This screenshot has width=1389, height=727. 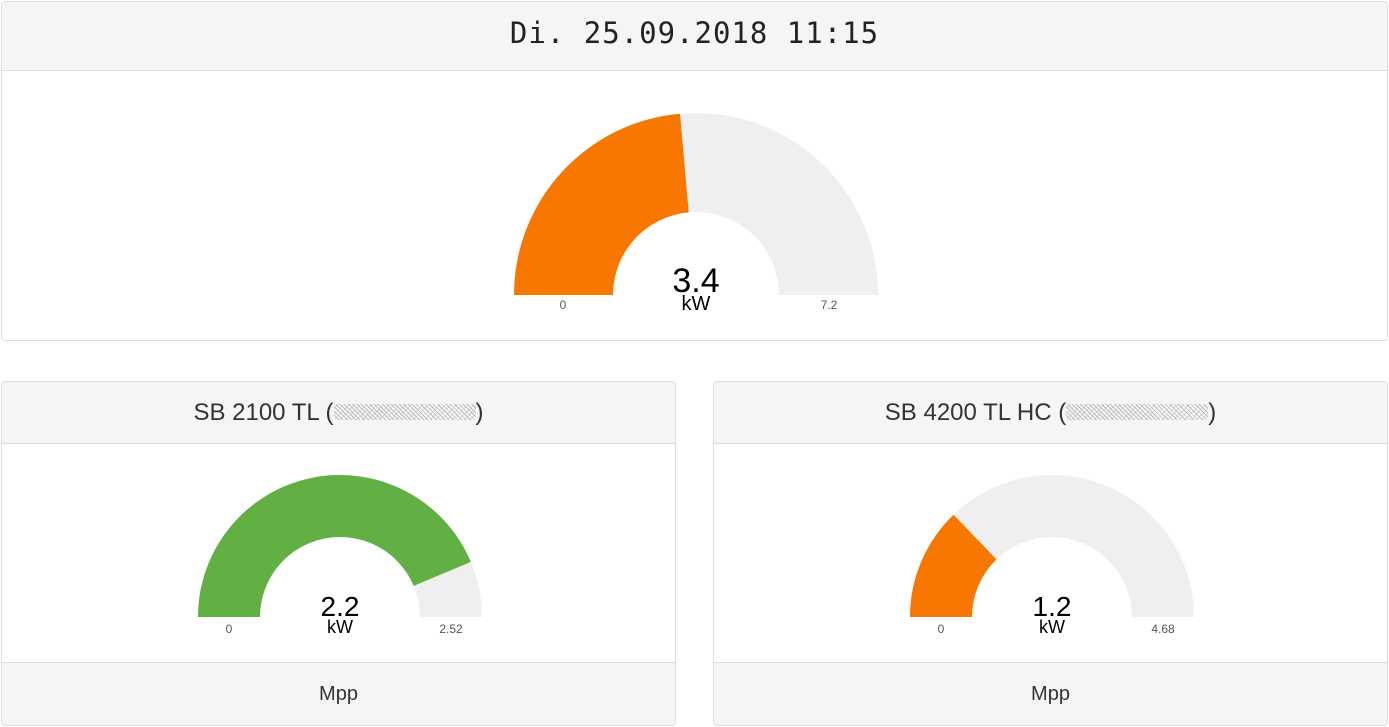 What do you see at coordinates (975, 412) in the screenshot?
I see `inverter-name: SB 4200 TL HC (` at bounding box center [975, 412].